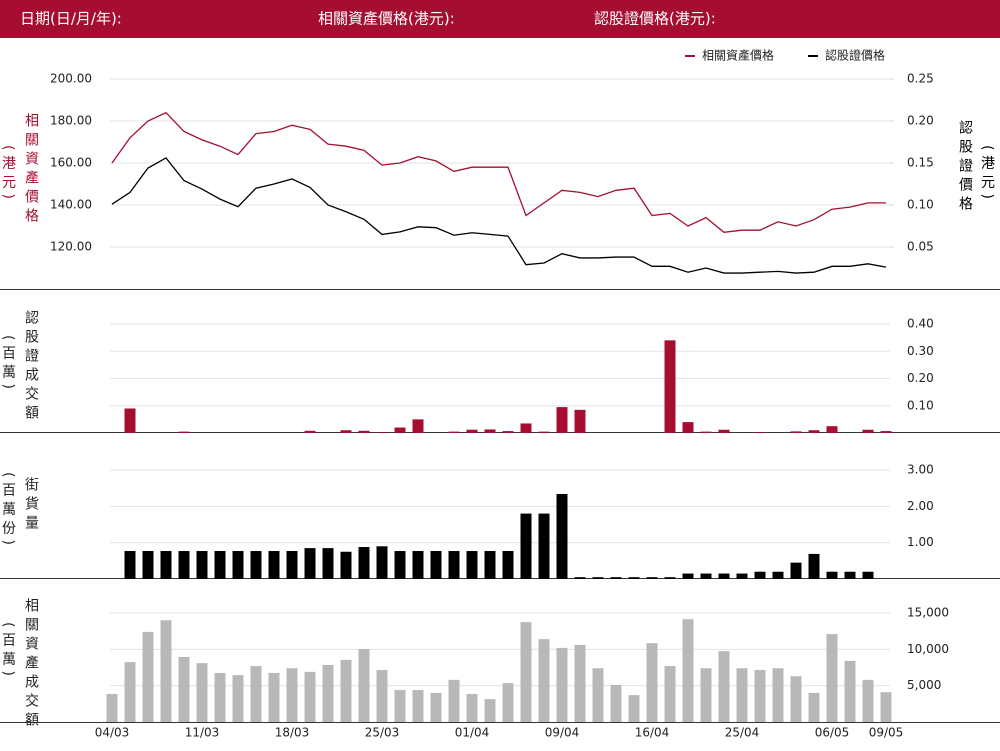  I want to click on header-label: 認股證價格(港元):, so click(655, 19).